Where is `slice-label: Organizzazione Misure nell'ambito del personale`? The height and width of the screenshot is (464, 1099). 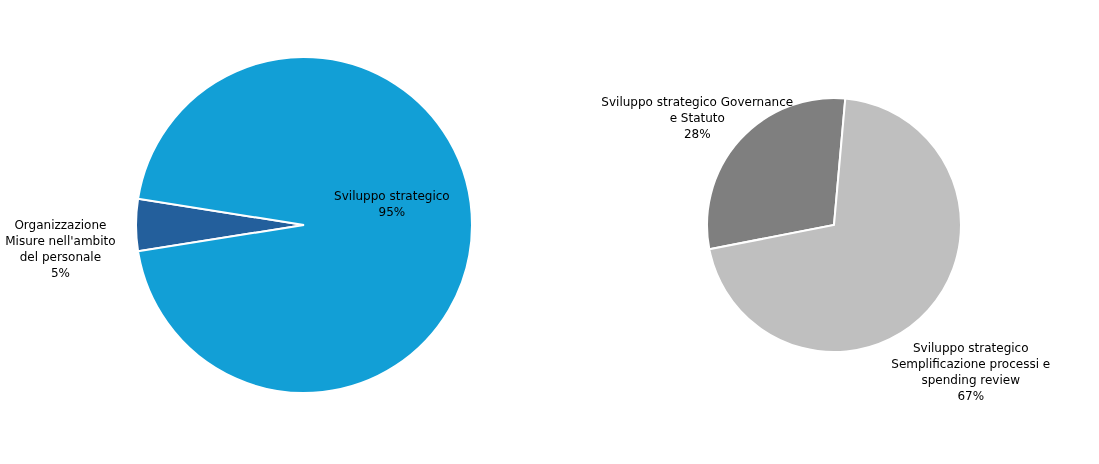 slice-label: Organizzazione Misure nell'ambito del personale is located at coordinates (60, 241).